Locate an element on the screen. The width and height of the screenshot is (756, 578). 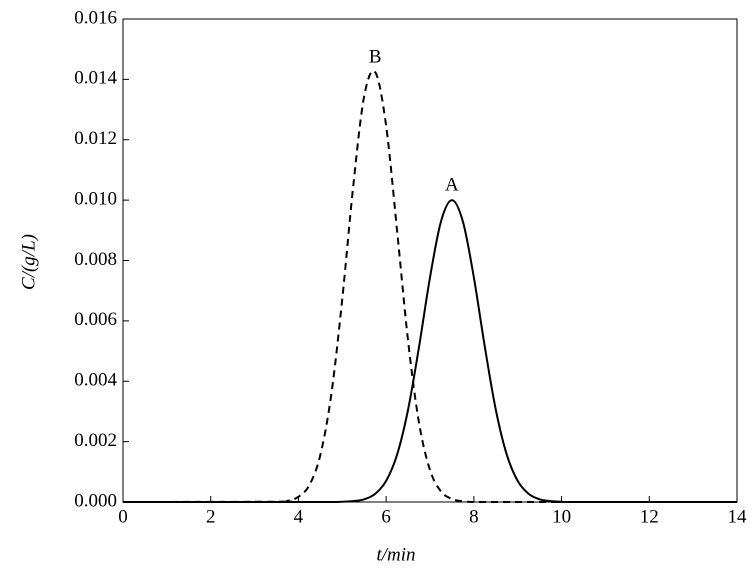
series-label: A is located at coordinates (452, 184).